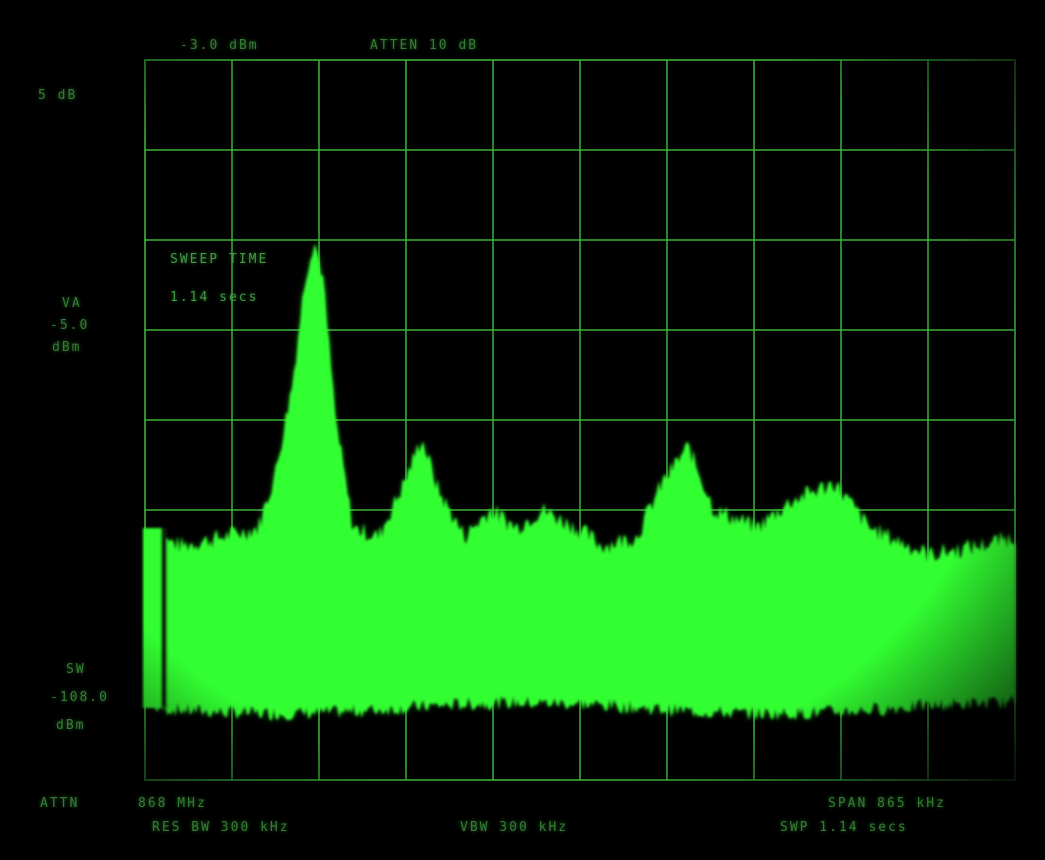 This screenshot has width=1045, height=860. What do you see at coordinates (76, 669) in the screenshot?
I see `sw-label: SW` at bounding box center [76, 669].